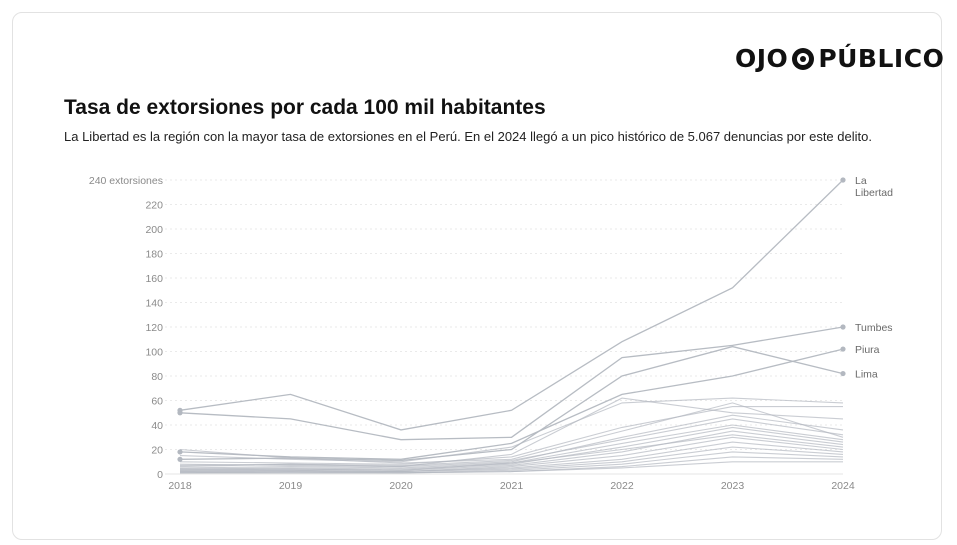 The width and height of the screenshot is (957, 545). I want to click on y-tick-label: 120, so click(154, 328).